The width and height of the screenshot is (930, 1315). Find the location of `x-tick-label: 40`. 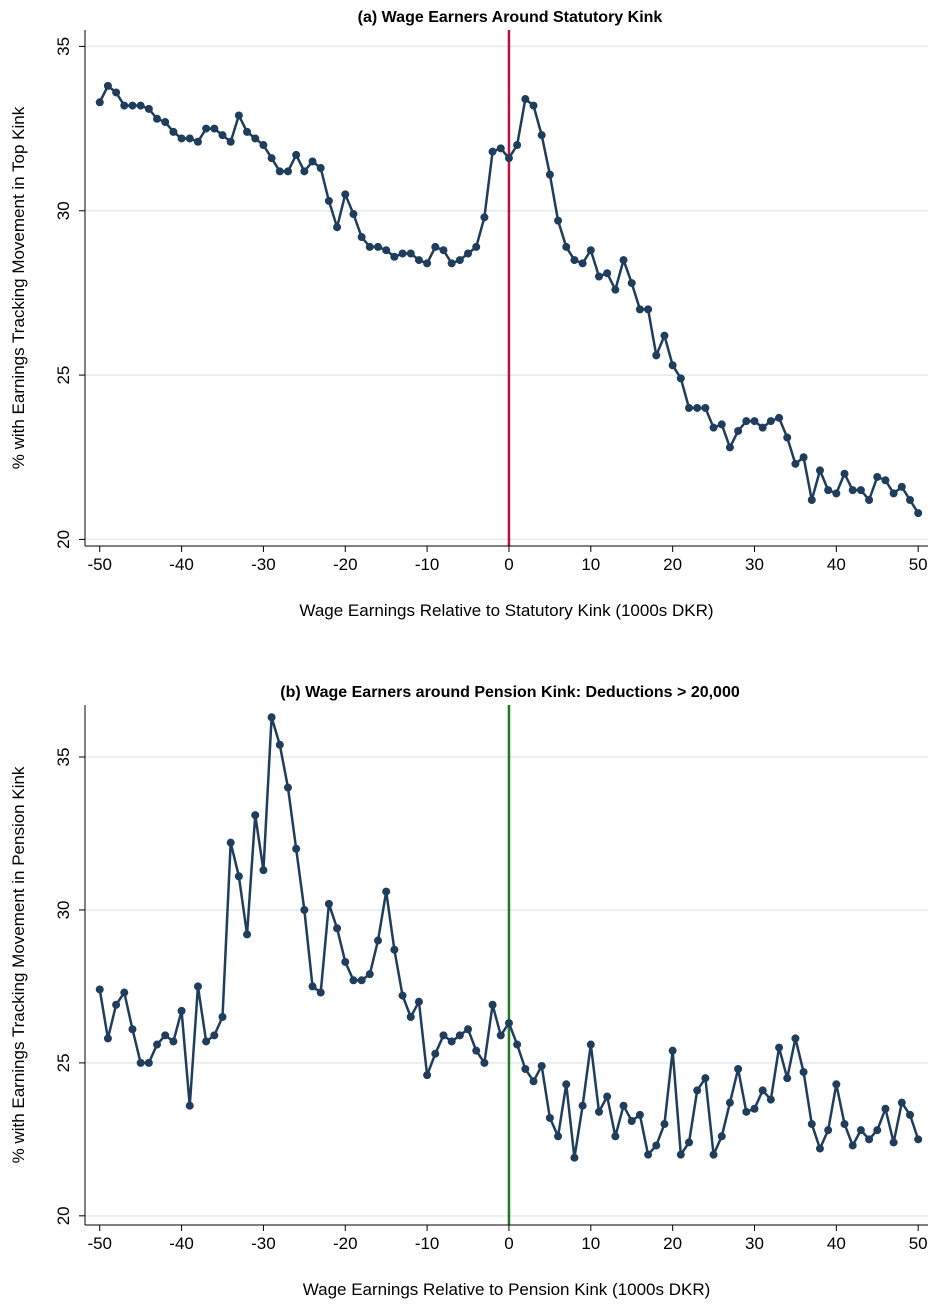

x-tick-label: 40 is located at coordinates (836, 564).